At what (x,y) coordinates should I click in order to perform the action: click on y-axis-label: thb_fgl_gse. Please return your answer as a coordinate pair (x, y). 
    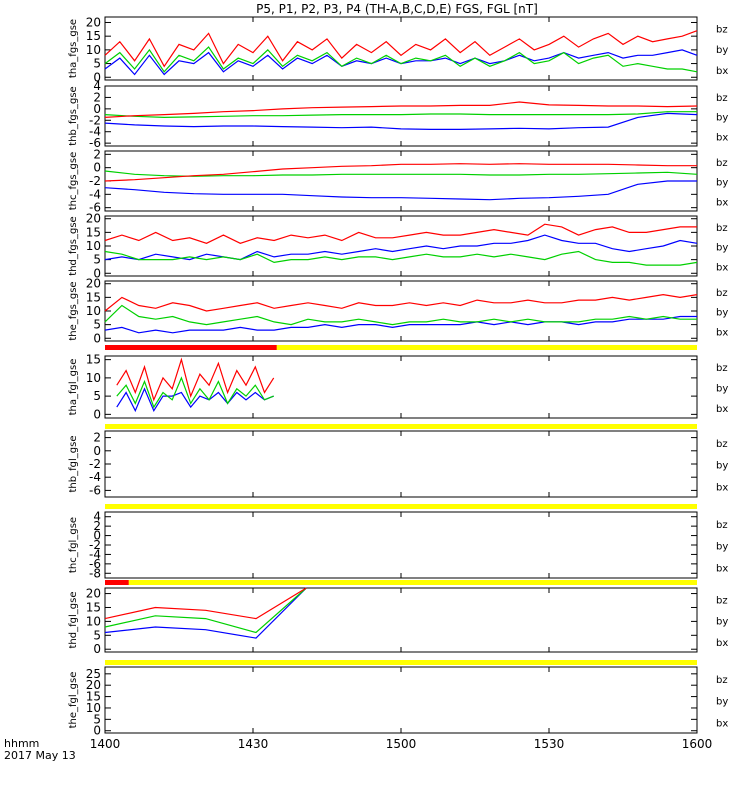
    Looking at the image, I should click on (73, 464).